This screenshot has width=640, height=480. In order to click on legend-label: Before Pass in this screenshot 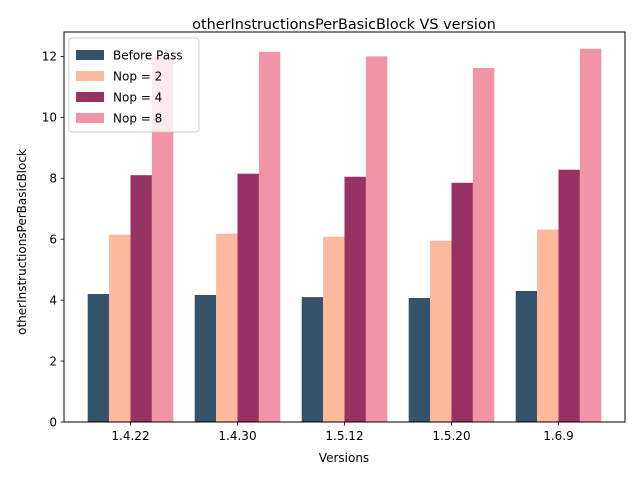, I will do `click(148, 56)`.